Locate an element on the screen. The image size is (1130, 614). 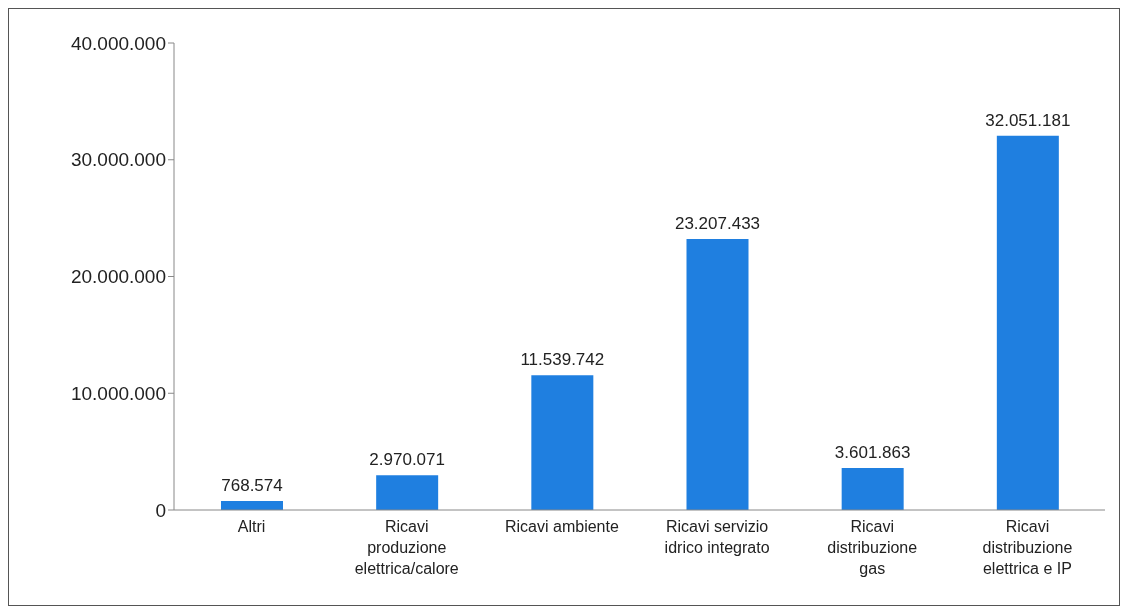
y-tick-label: 40.000.000 is located at coordinates (118, 43).